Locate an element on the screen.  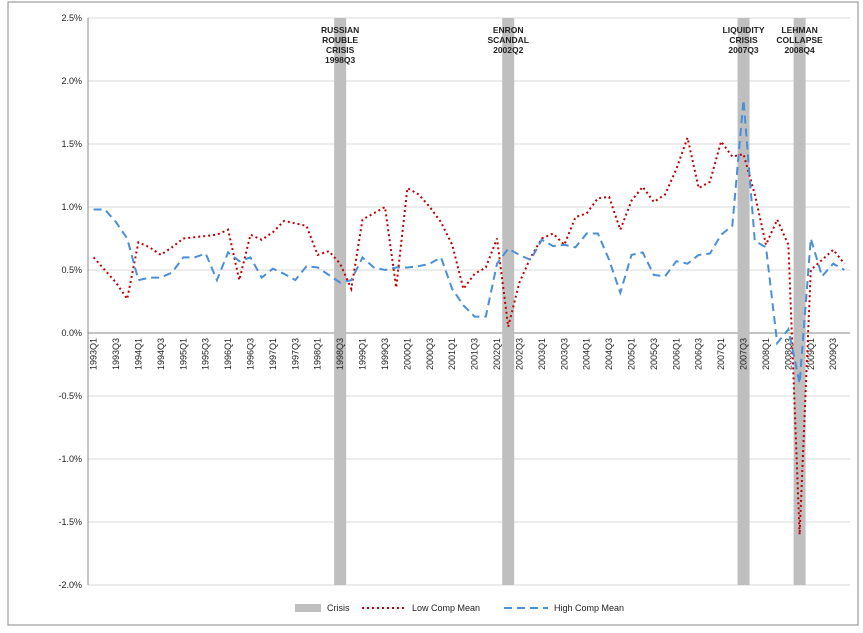
y-tick-label: -2.0% is located at coordinates (70, 585).